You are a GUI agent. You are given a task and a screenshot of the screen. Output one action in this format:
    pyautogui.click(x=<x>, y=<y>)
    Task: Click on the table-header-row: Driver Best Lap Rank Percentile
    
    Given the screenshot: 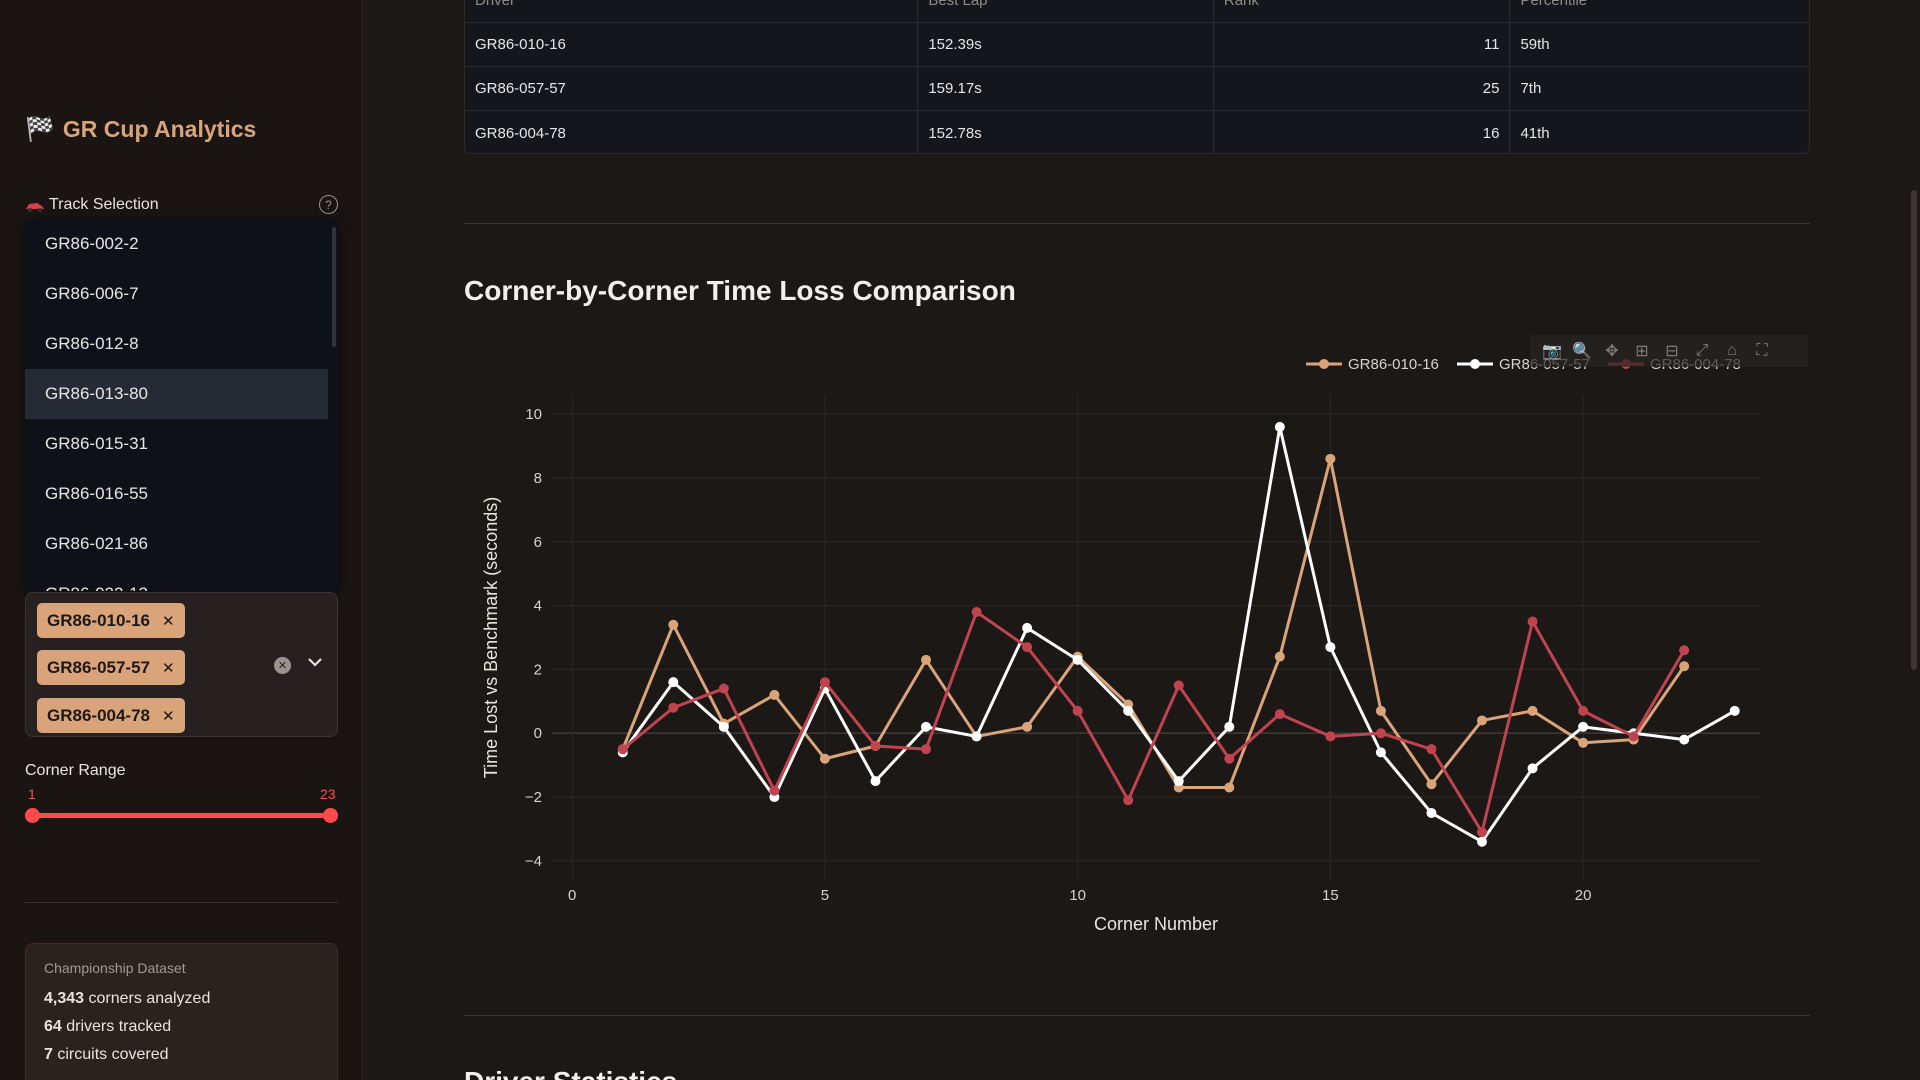 What is the action you would take?
    pyautogui.click(x=1137, y=11)
    